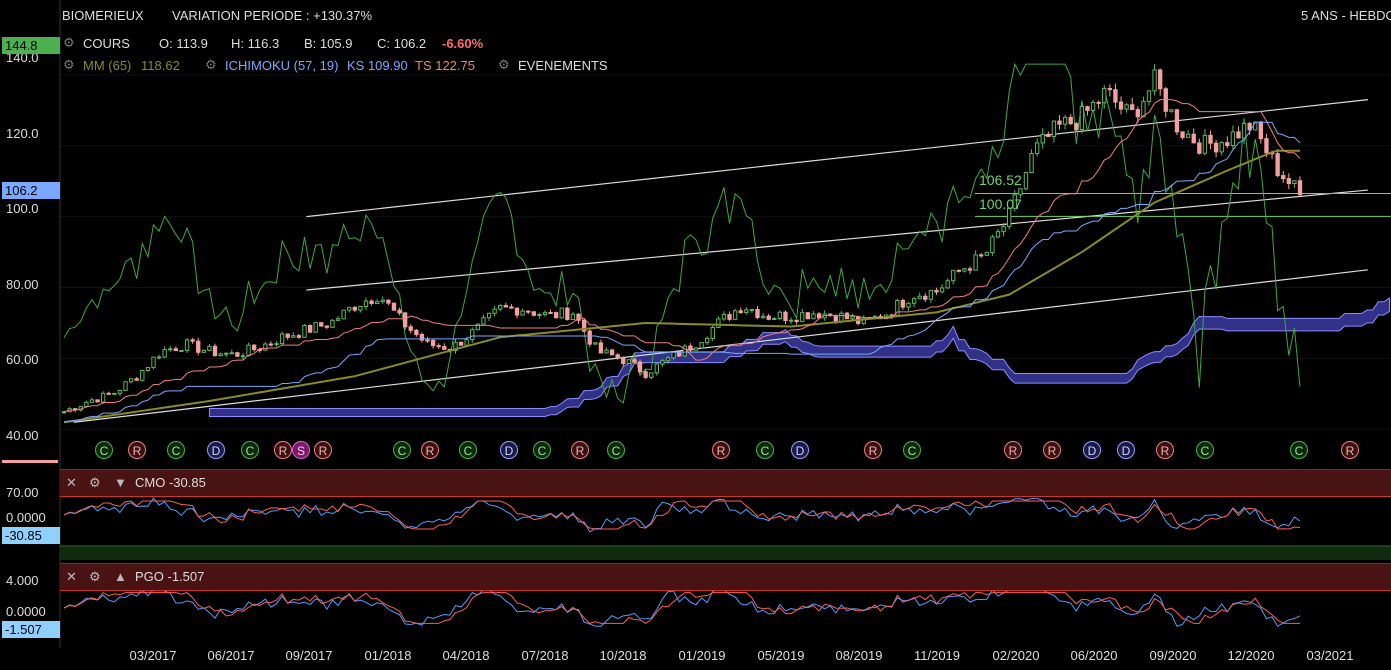  I want to click on events-label: EVENEMENTS, so click(563, 65).